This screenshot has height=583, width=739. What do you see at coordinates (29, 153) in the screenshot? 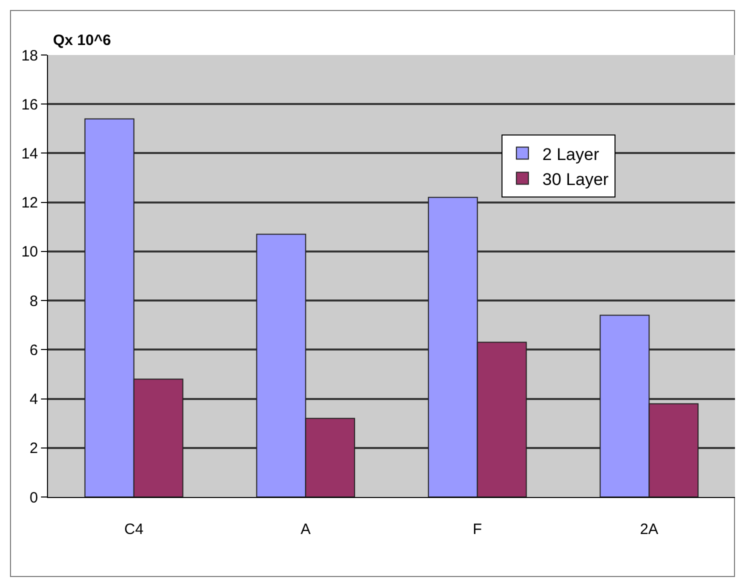
I see `y-tick-label: 14` at bounding box center [29, 153].